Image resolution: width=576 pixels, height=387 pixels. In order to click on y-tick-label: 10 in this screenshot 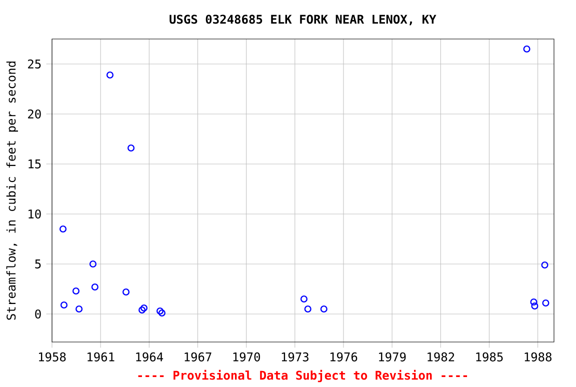, I will do `click(34, 214)`.